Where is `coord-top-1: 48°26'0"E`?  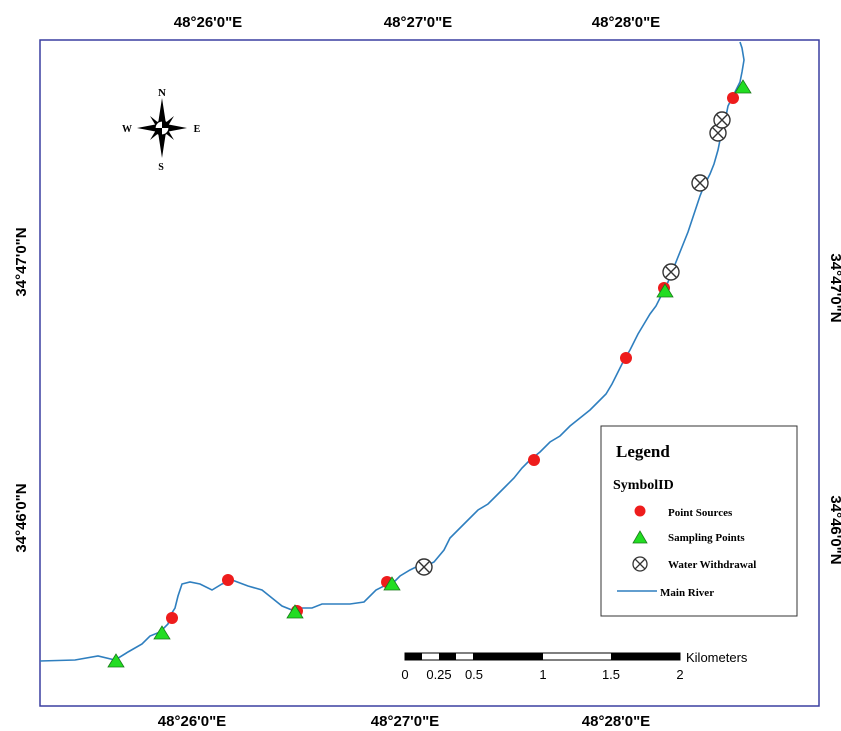
coord-top-1: 48°26'0"E is located at coordinates (208, 22).